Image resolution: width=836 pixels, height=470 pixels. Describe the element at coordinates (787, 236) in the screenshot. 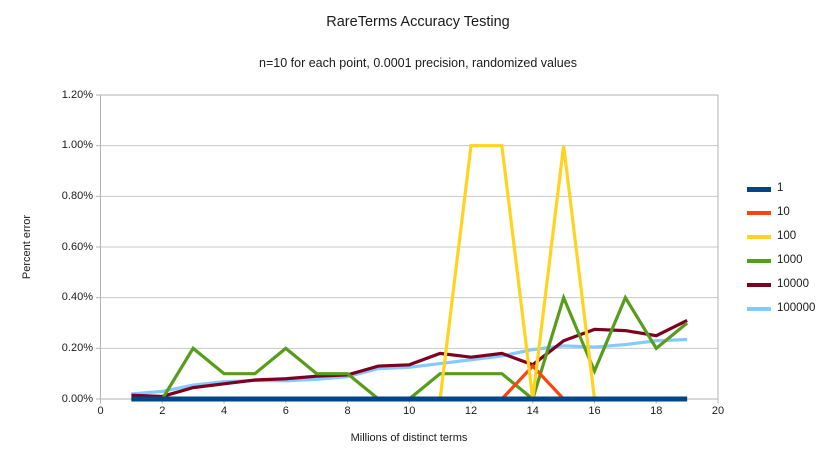

I see `legend-label: 100` at that location.